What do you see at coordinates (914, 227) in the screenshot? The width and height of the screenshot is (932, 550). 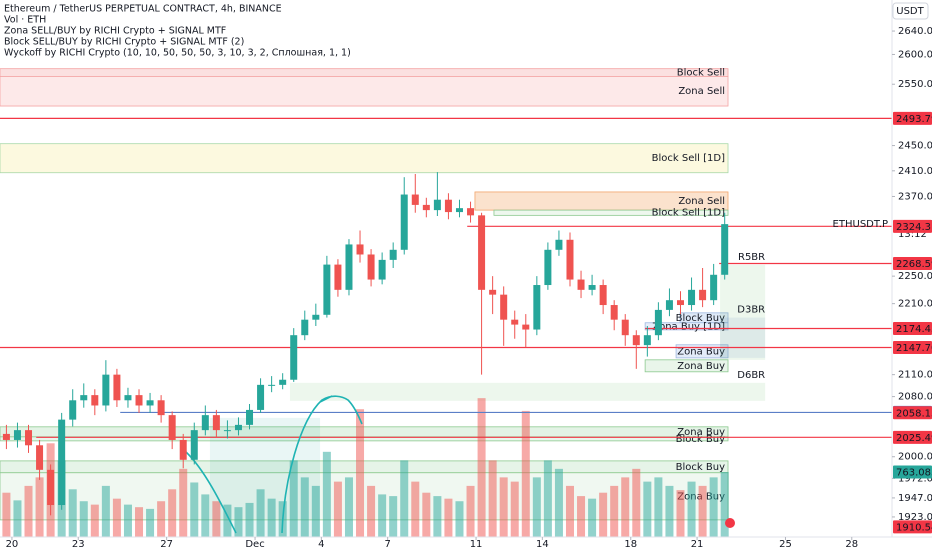 I see `level-label: 2324.31` at bounding box center [914, 227].